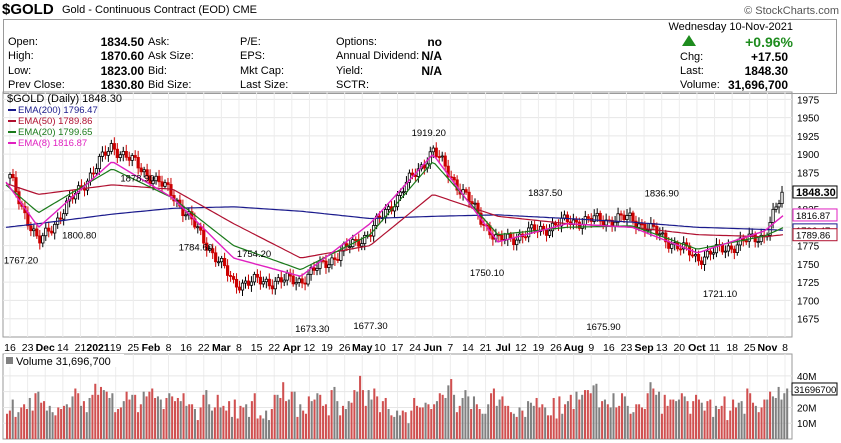  Describe the element at coordinates (808, 301) in the screenshot. I see `price-axis-tick-label: 1700` at that location.